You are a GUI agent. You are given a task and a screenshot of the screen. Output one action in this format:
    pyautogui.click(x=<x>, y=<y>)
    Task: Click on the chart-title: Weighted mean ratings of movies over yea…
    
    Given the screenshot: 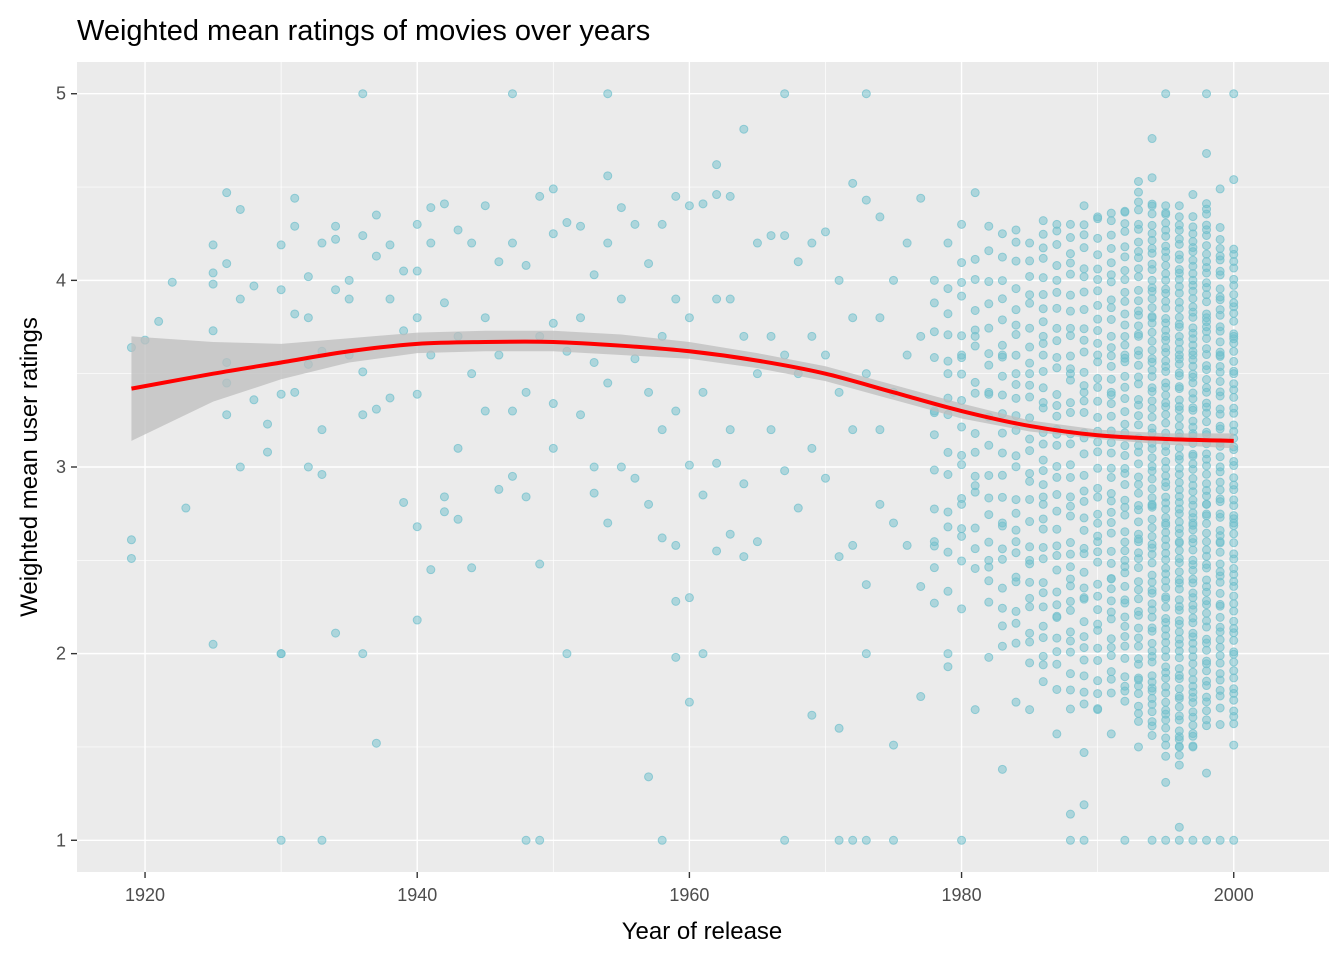 What is the action you would take?
    pyautogui.click(x=363, y=31)
    